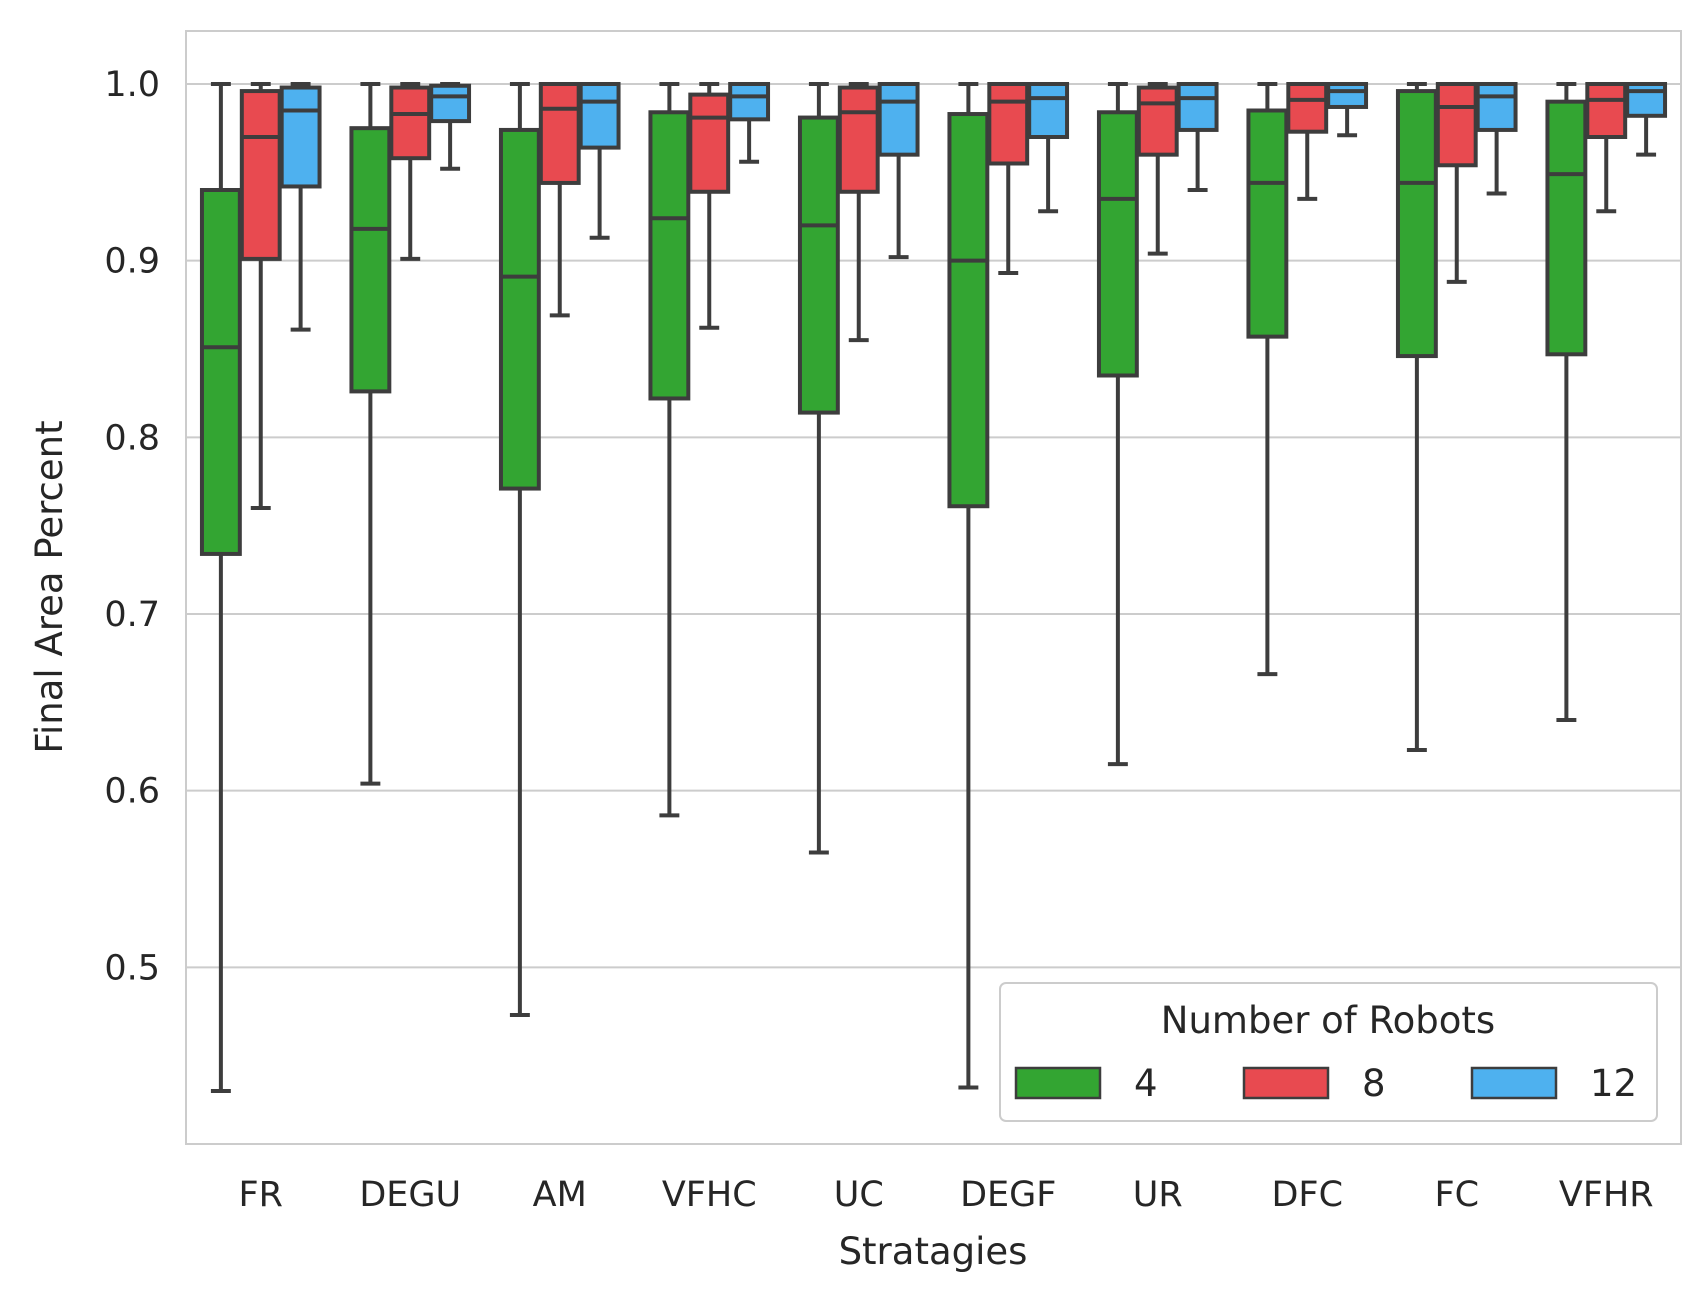 This screenshot has width=1702, height=1298. Describe the element at coordinates (132, 526) in the screenshot. I see `y-tick-labels: 0.5 0.6 0.7 0.8 0.9 1.0` at that location.